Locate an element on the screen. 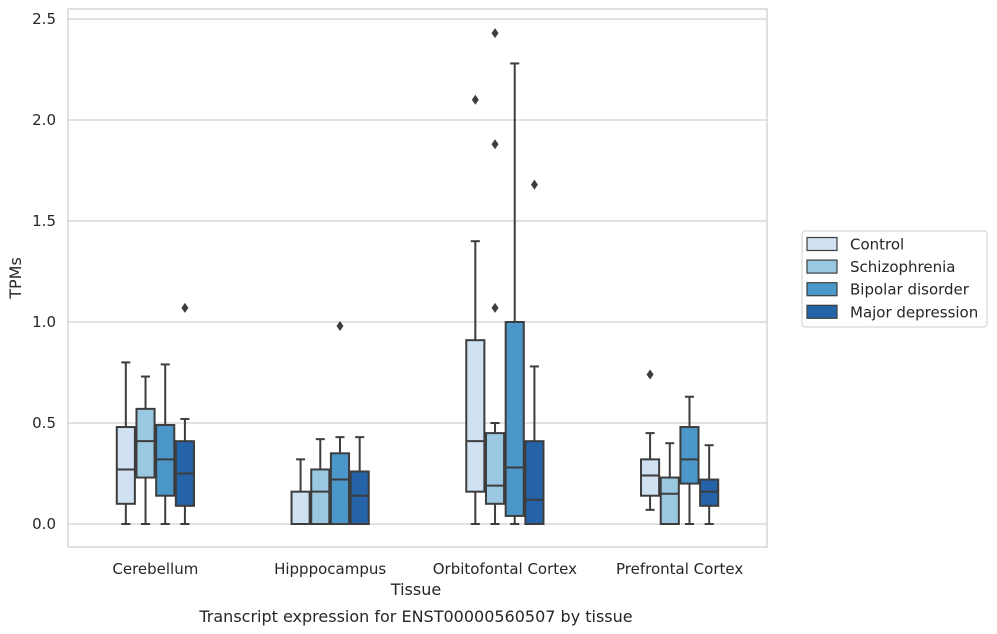 The width and height of the screenshot is (997, 634). x-tick-label: Orbitofontal Cortex is located at coordinates (505, 569).